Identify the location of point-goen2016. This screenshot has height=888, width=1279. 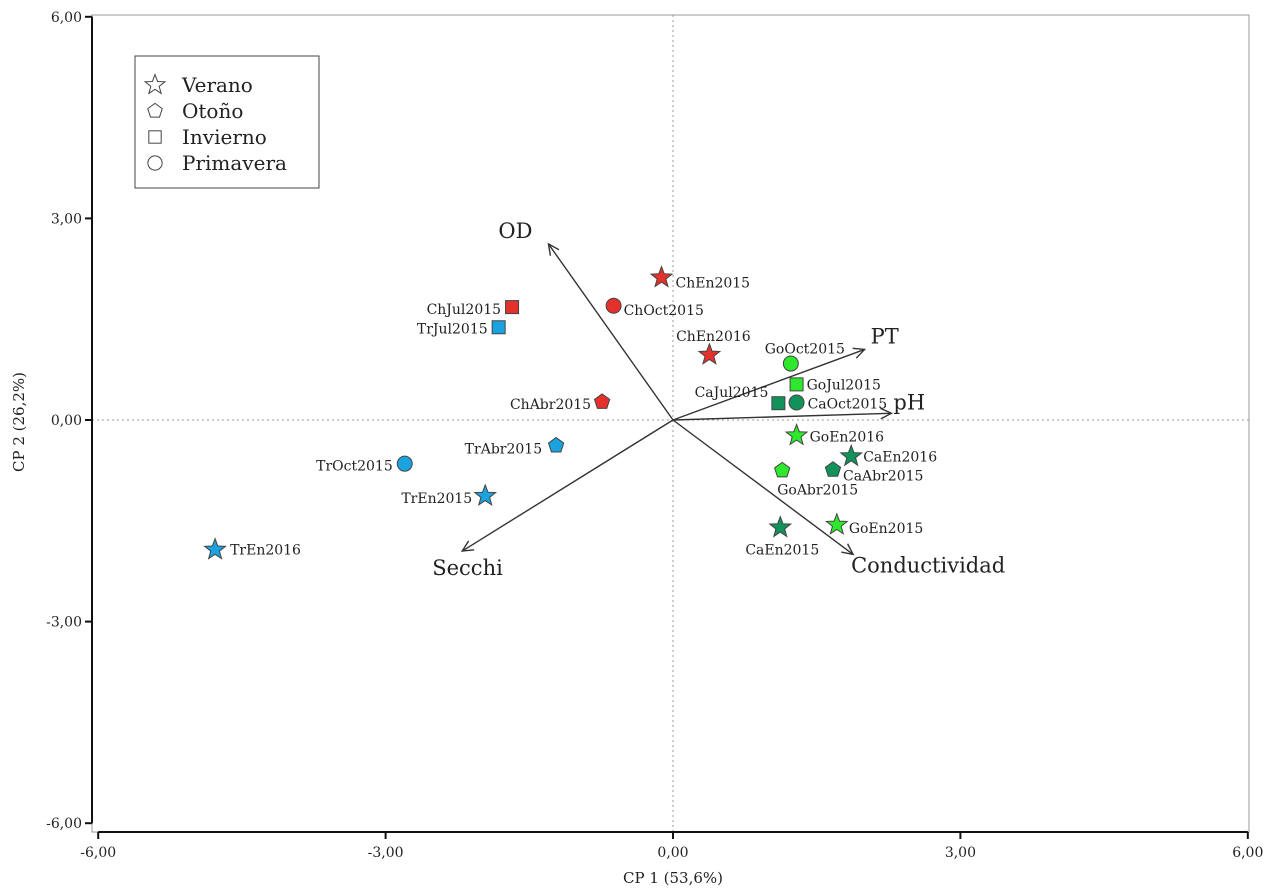
(796, 434).